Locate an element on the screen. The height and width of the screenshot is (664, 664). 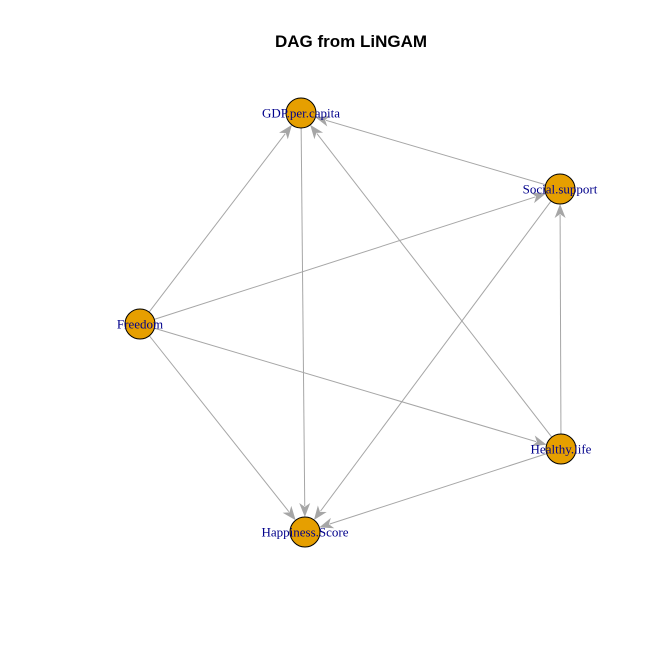
node-gdp is located at coordinates (301, 113).